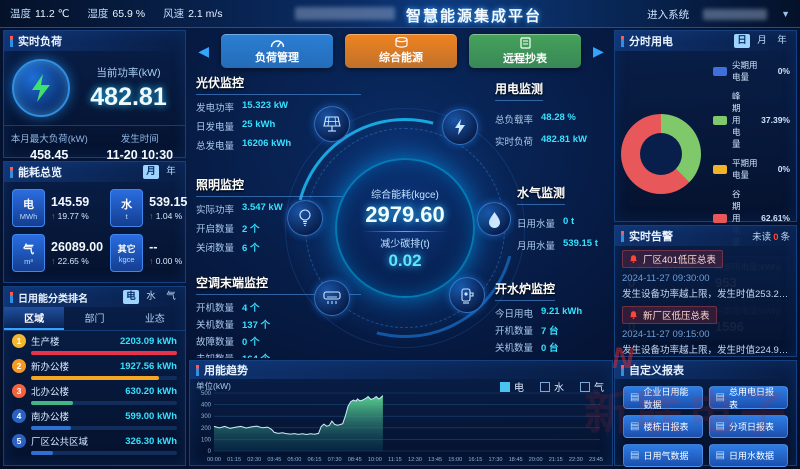 The height and width of the screenshot is (469, 800). What do you see at coordinates (375, 460) in the screenshot?
I see `svg-text: 10:00` at bounding box center [375, 460].